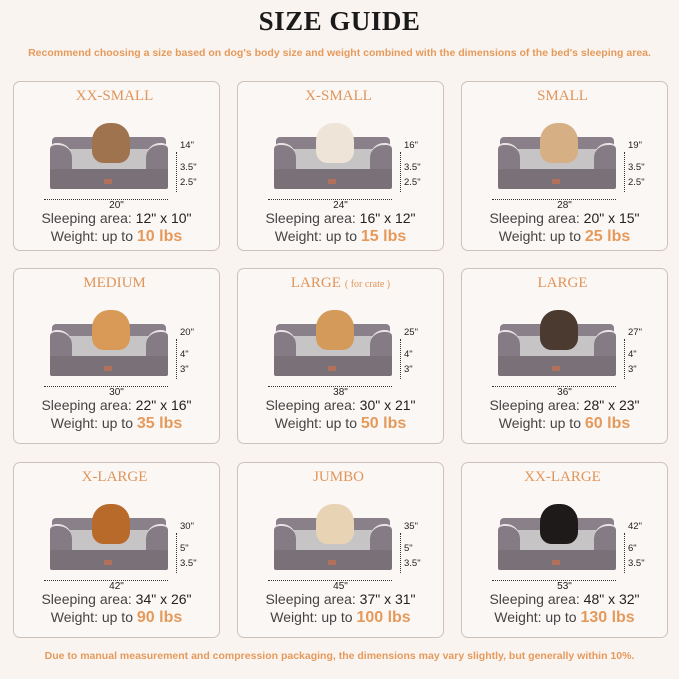 The image size is (679, 679). Describe the element at coordinates (607, 236) in the screenshot. I see `weight-value: 25 lbs` at that location.